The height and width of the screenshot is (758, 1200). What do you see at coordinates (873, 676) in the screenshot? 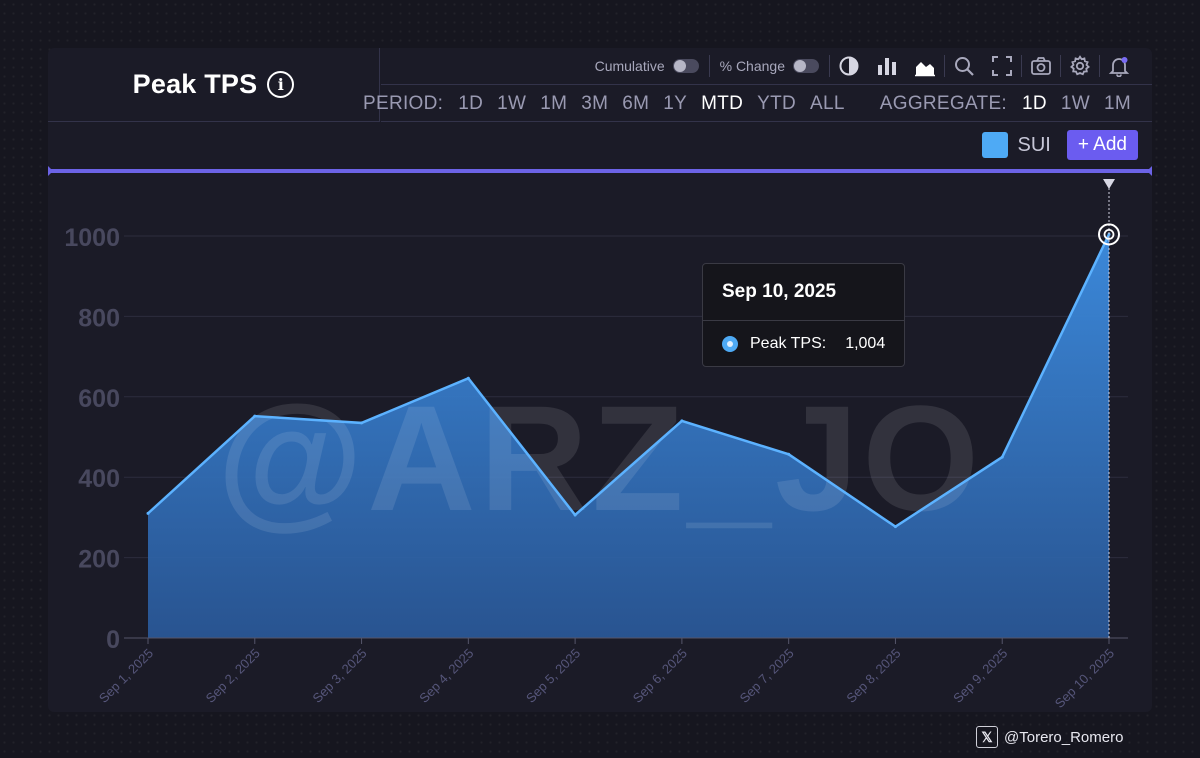
I see `x-tick-label: Sep 8, 2025` at bounding box center [873, 676].